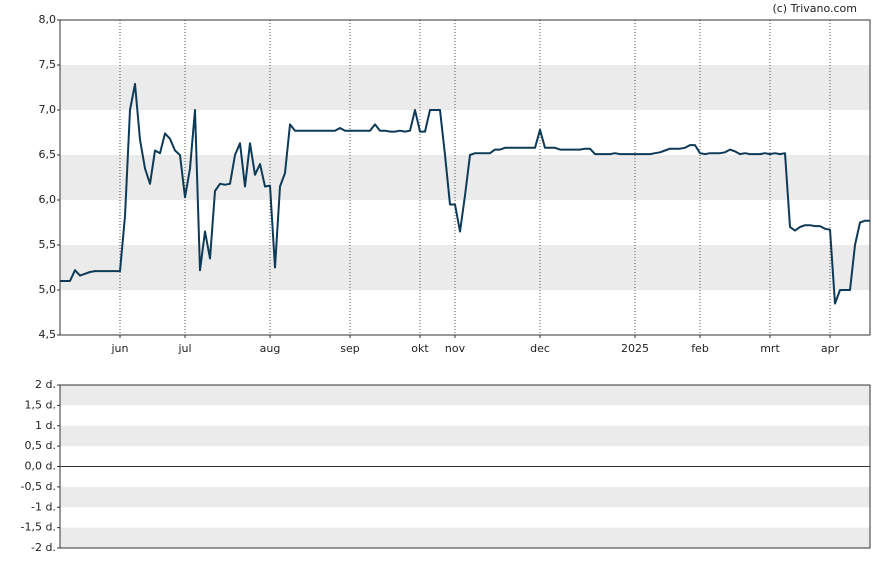  What do you see at coordinates (48, 334) in the screenshot?
I see `y-tick-label: 4,5` at bounding box center [48, 334].